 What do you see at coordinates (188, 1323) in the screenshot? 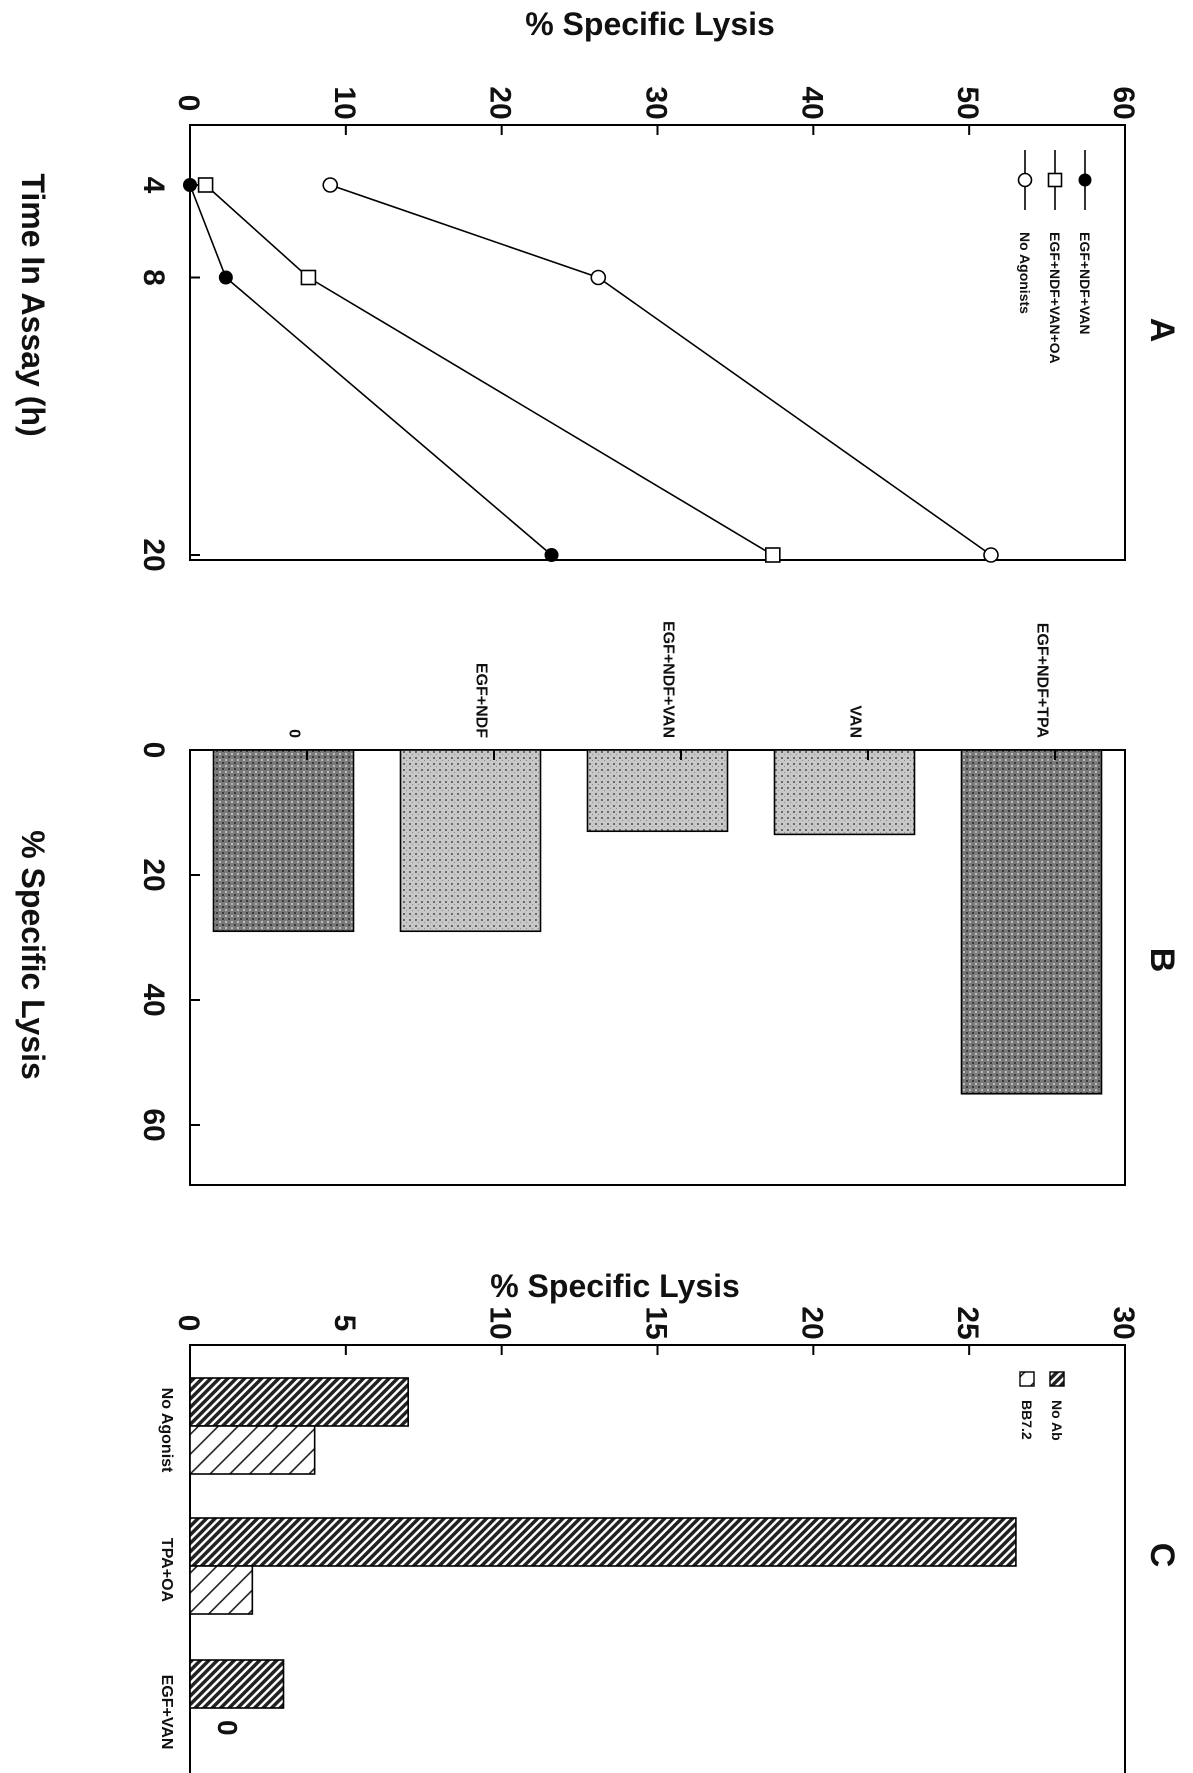
I see `panel-c-value-tick-label: 0` at bounding box center [188, 1323].